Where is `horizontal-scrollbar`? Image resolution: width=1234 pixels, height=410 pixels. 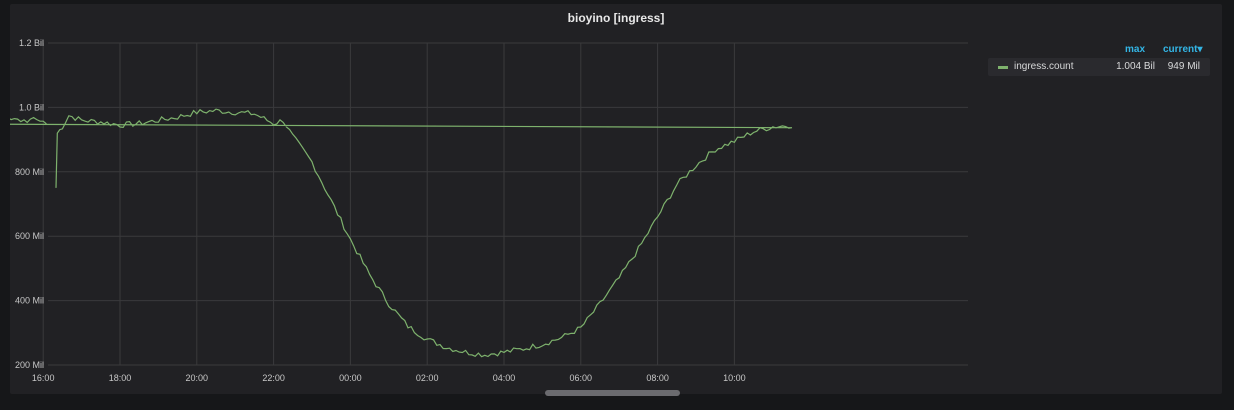 horizontal-scrollbar is located at coordinates (612, 393).